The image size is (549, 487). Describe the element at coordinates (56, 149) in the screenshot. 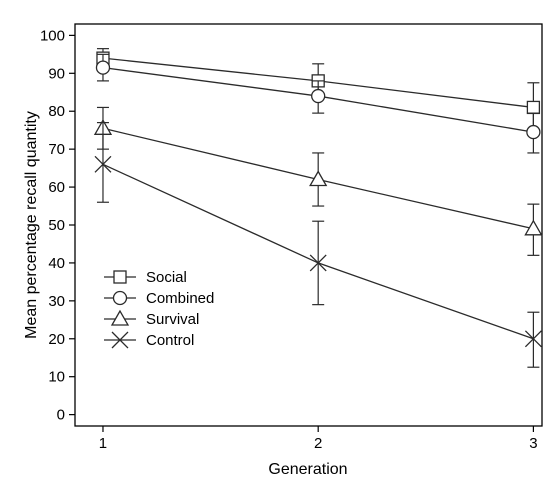

I see `y-tick-label: 70` at that location.